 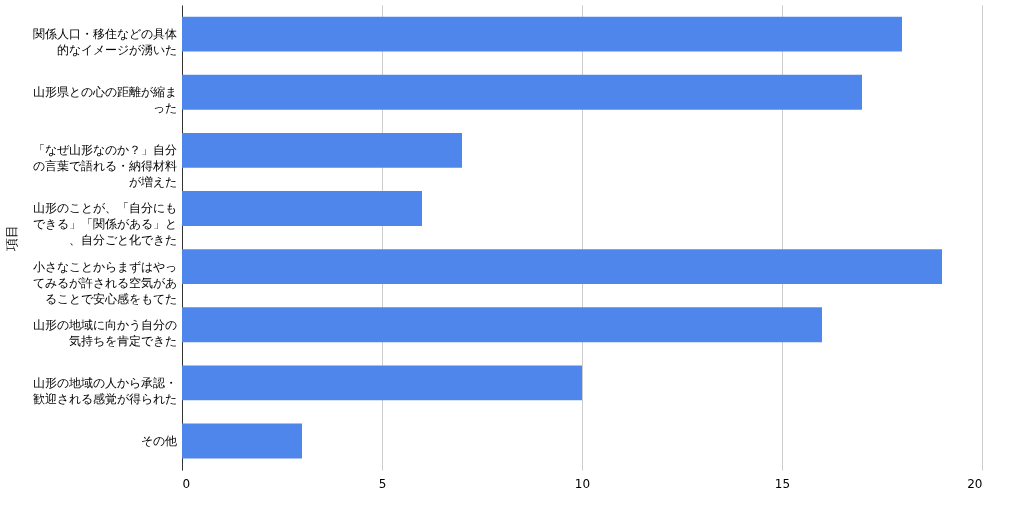 What do you see at coordinates (104, 390) in the screenshot?
I see `y-tick-label: 山形の地域の人から承認・歓迎される感覚が得られた` at bounding box center [104, 390].